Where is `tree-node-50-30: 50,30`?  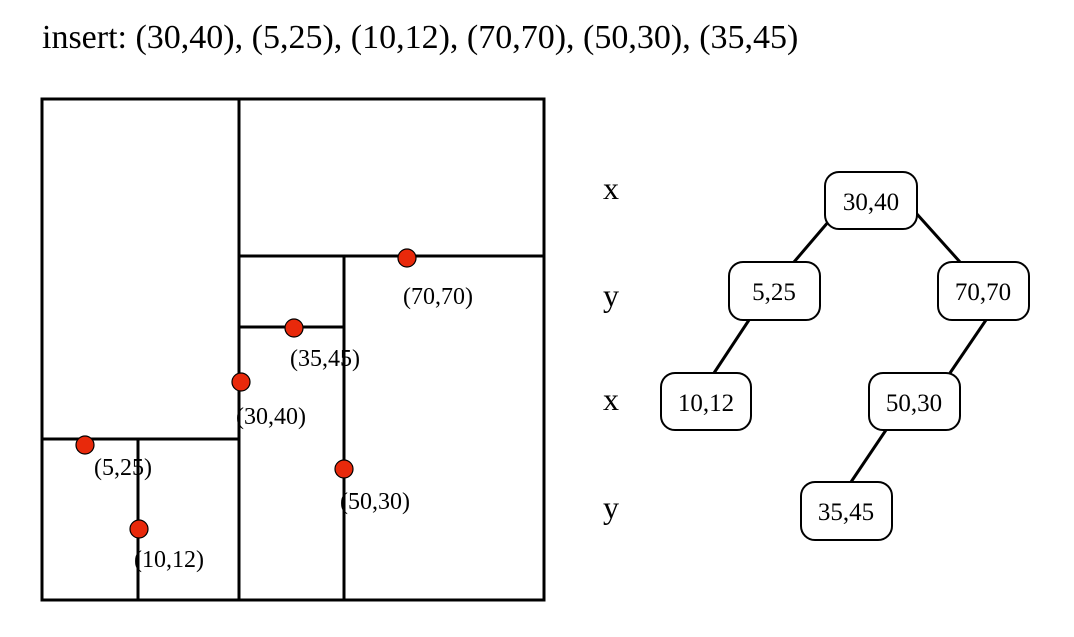
tree-node-50-30: 50,30 is located at coordinates (914, 401).